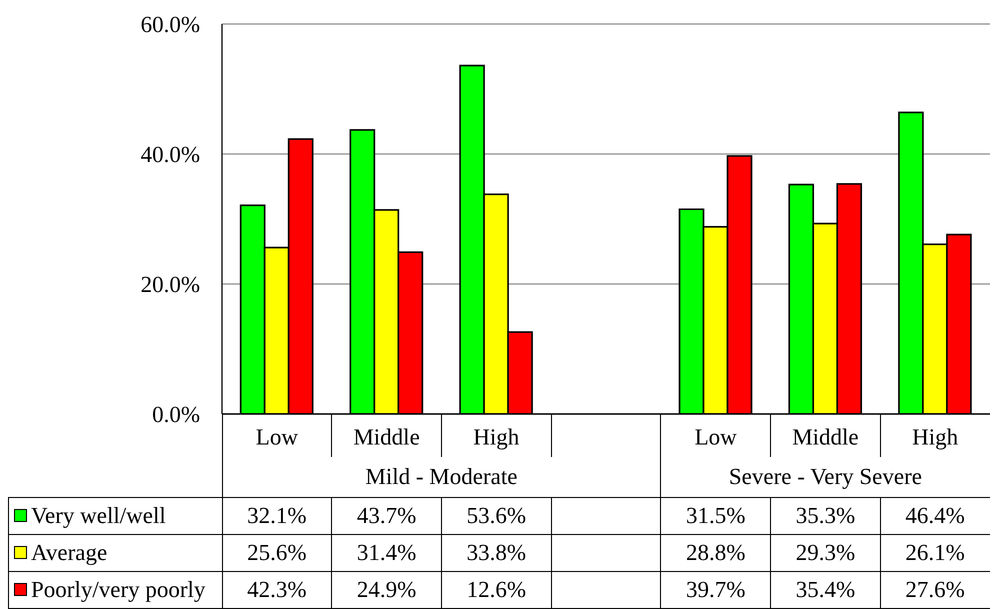 The image size is (993, 609). Describe the element at coordinates (826, 553) in the screenshot. I see `data-label: 29.3%` at that location.